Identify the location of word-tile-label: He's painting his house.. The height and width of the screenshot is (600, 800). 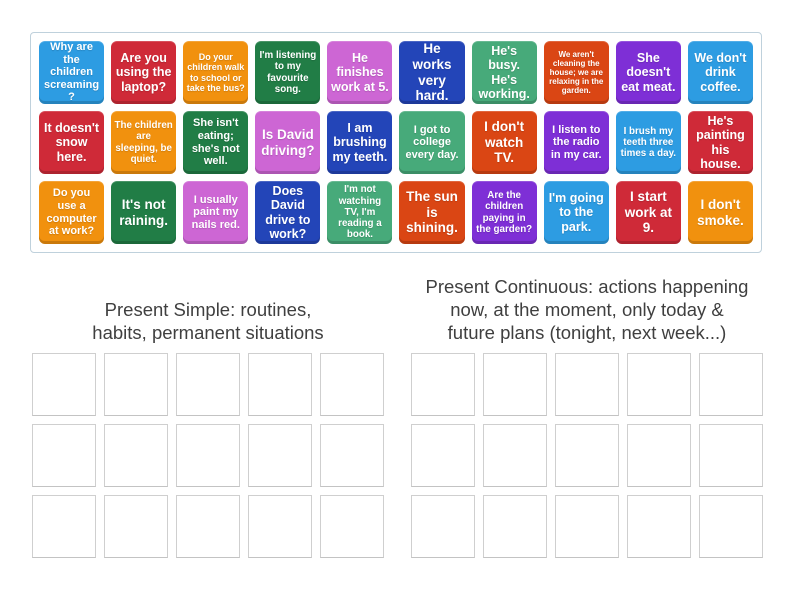
(720, 142).